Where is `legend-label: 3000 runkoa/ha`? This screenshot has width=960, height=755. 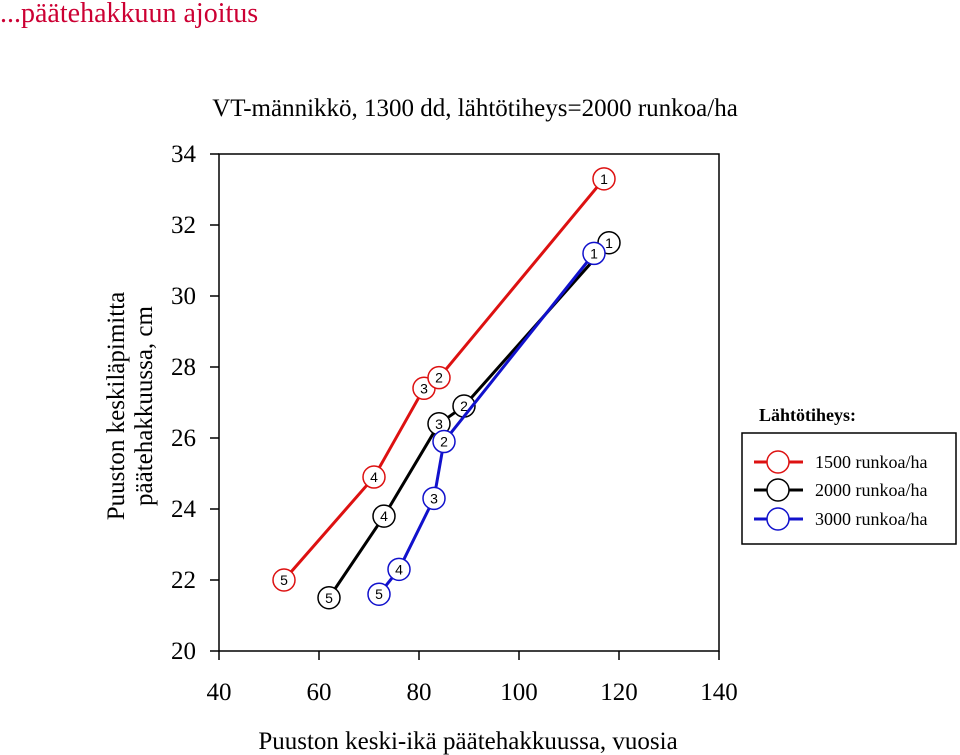
legend-label: 3000 runkoa/ha is located at coordinates (871, 519).